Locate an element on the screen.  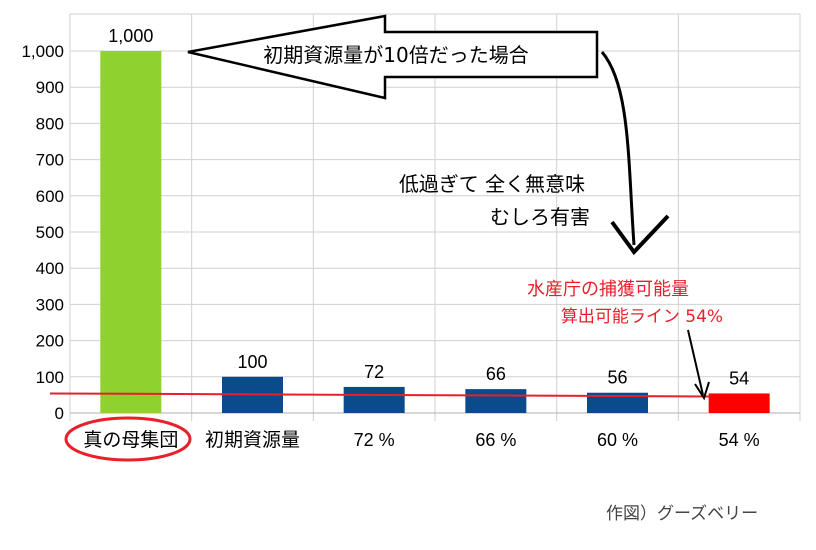
comment-line-1: 低過ぎて 全く無意味 is located at coordinates (492, 184).